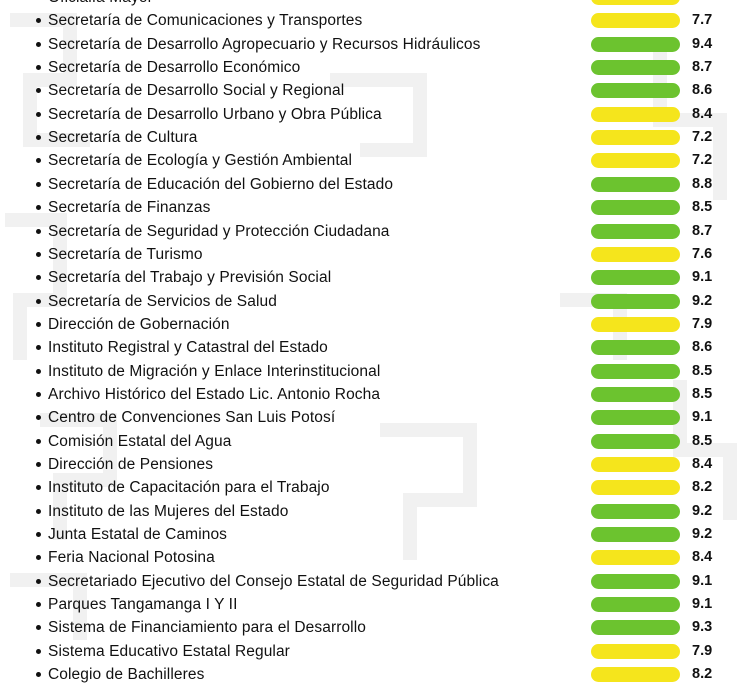  What do you see at coordinates (702, 183) in the screenshot?
I see `score-value: 8.8` at bounding box center [702, 183].